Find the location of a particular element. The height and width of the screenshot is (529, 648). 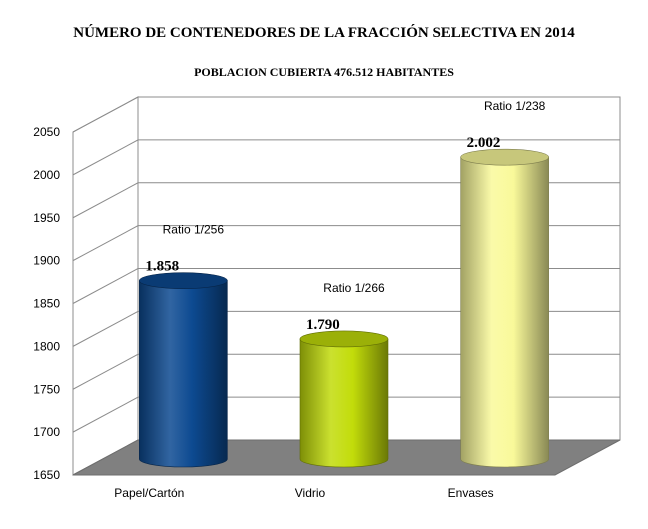

y-tick-label: 1850 is located at coordinates (46, 304).